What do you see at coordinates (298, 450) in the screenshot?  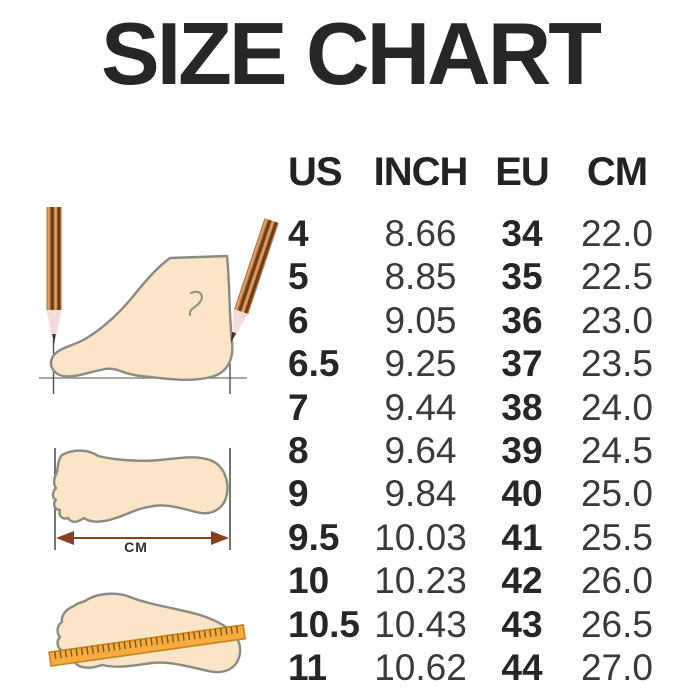 I see `cell-us: 8` at bounding box center [298, 450].